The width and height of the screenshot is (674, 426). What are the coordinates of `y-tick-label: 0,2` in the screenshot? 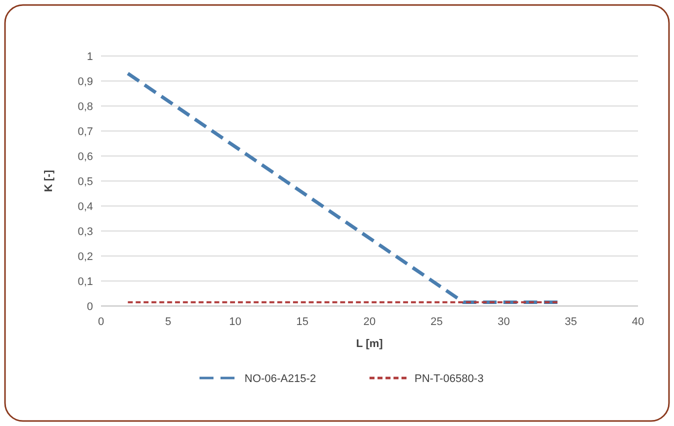 It's located at (85, 257).